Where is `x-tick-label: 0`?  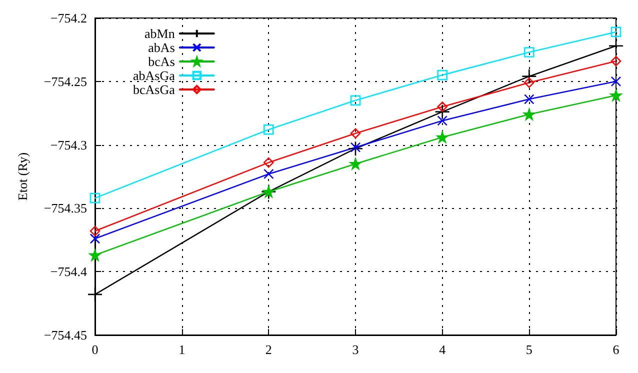 x-tick-label: 0 is located at coordinates (95, 349).